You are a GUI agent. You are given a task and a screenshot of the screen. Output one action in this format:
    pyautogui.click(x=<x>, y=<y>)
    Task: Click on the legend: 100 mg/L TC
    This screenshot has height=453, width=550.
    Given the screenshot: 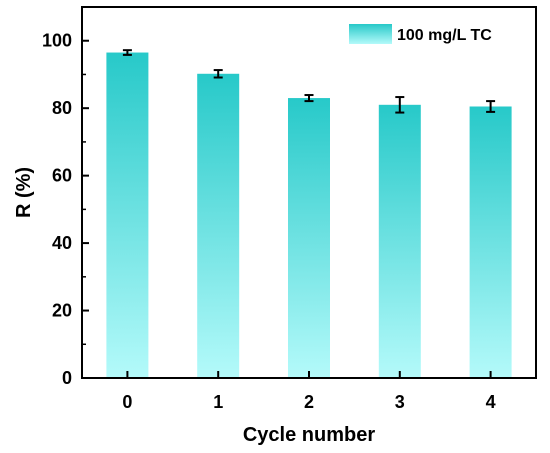 What is the action you would take?
    pyautogui.click(x=420, y=34)
    